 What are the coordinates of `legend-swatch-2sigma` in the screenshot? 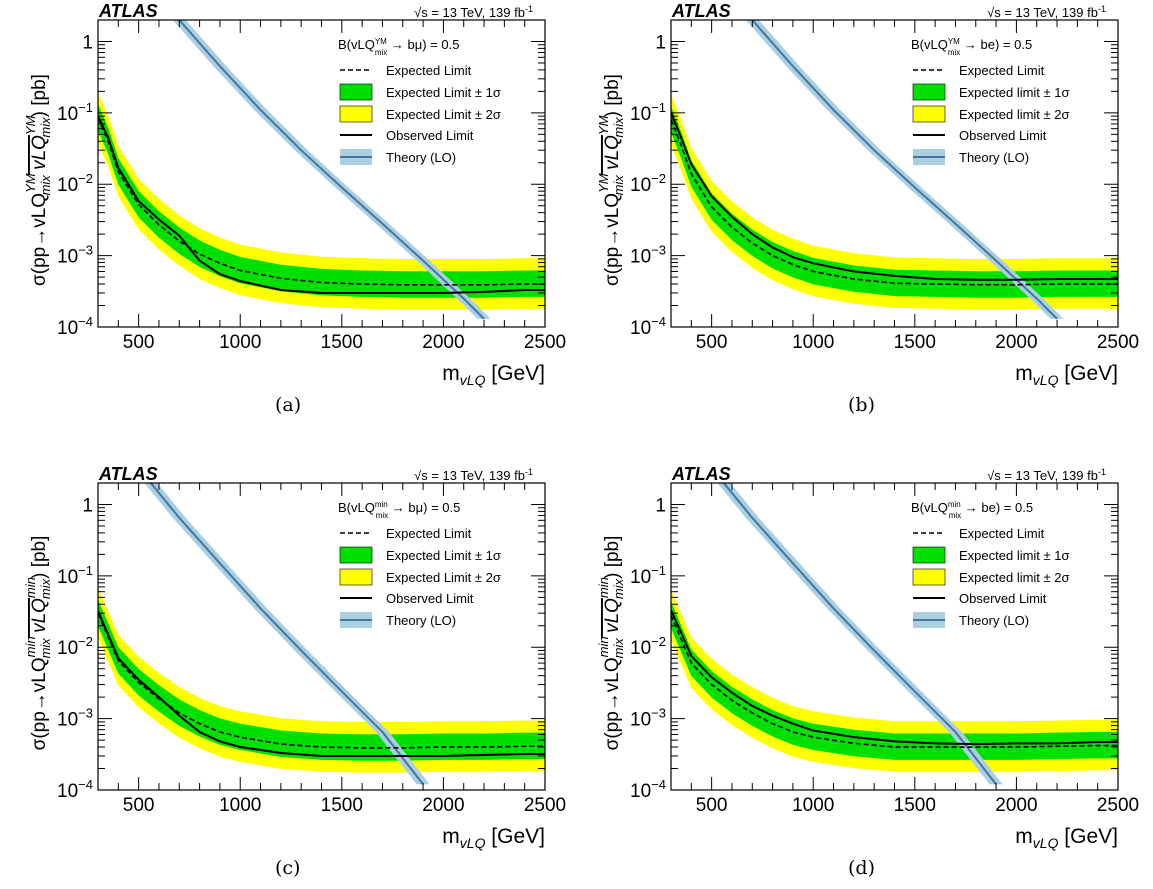 It's located at (356, 577).